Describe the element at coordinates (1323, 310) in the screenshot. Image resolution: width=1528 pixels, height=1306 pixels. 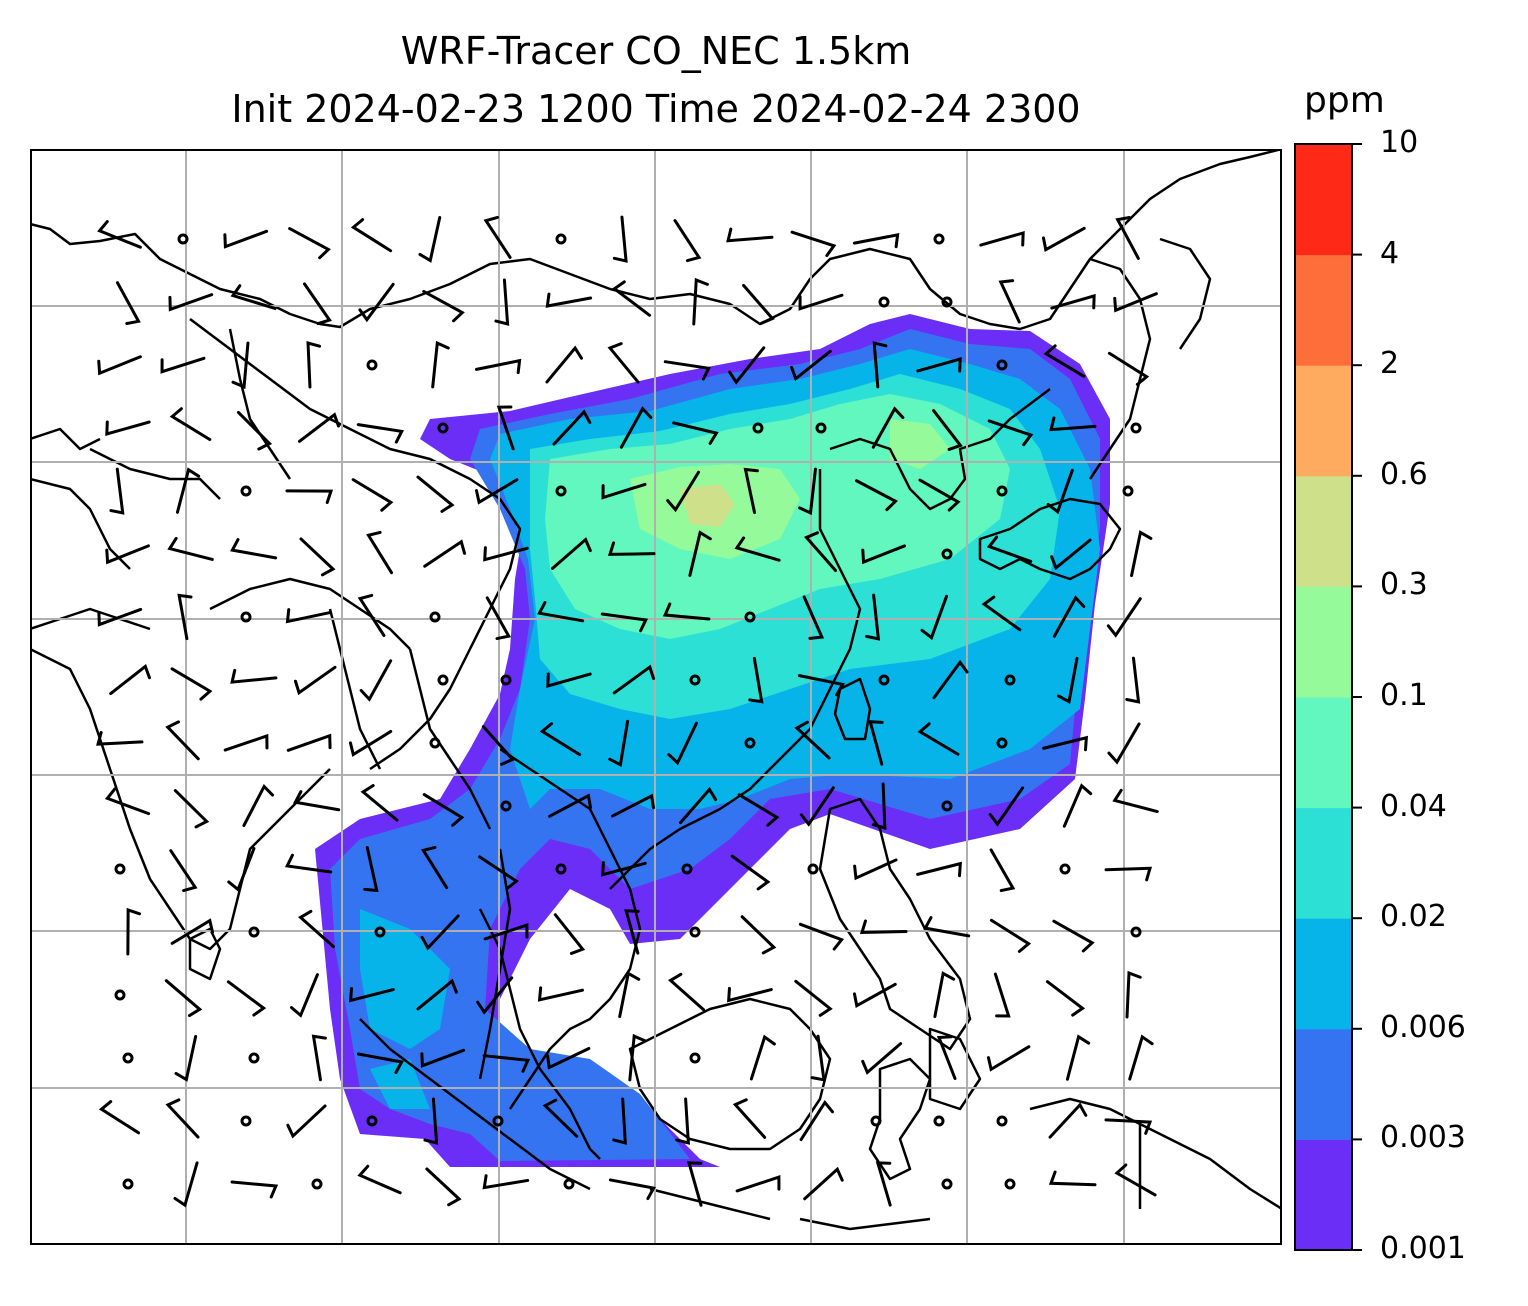
I see `colorbar-segment` at that location.